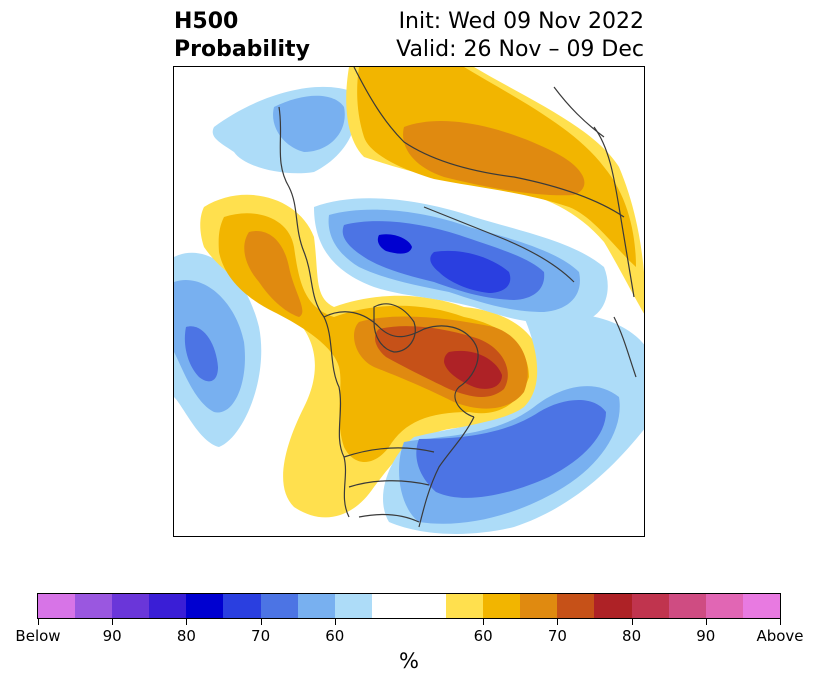 The image size is (819, 686). I want to click on init-date: Init: Wed 09 Nov 2022, so click(521, 21).